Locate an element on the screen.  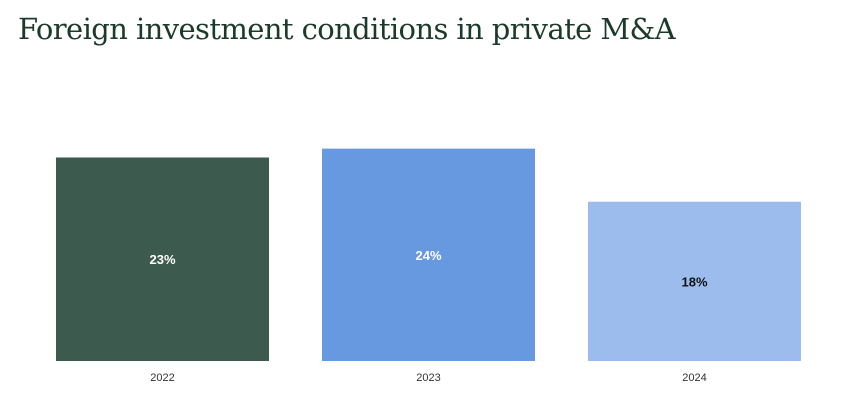
bar-2024 is located at coordinates (694, 281).